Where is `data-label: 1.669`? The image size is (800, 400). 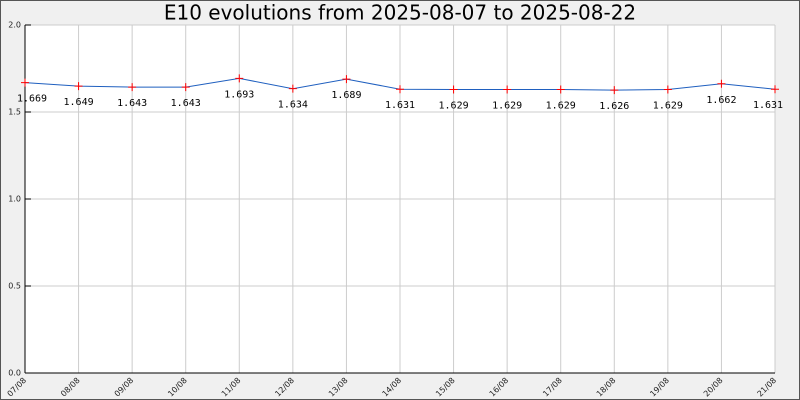
data-label: 1.669 is located at coordinates (32, 99).